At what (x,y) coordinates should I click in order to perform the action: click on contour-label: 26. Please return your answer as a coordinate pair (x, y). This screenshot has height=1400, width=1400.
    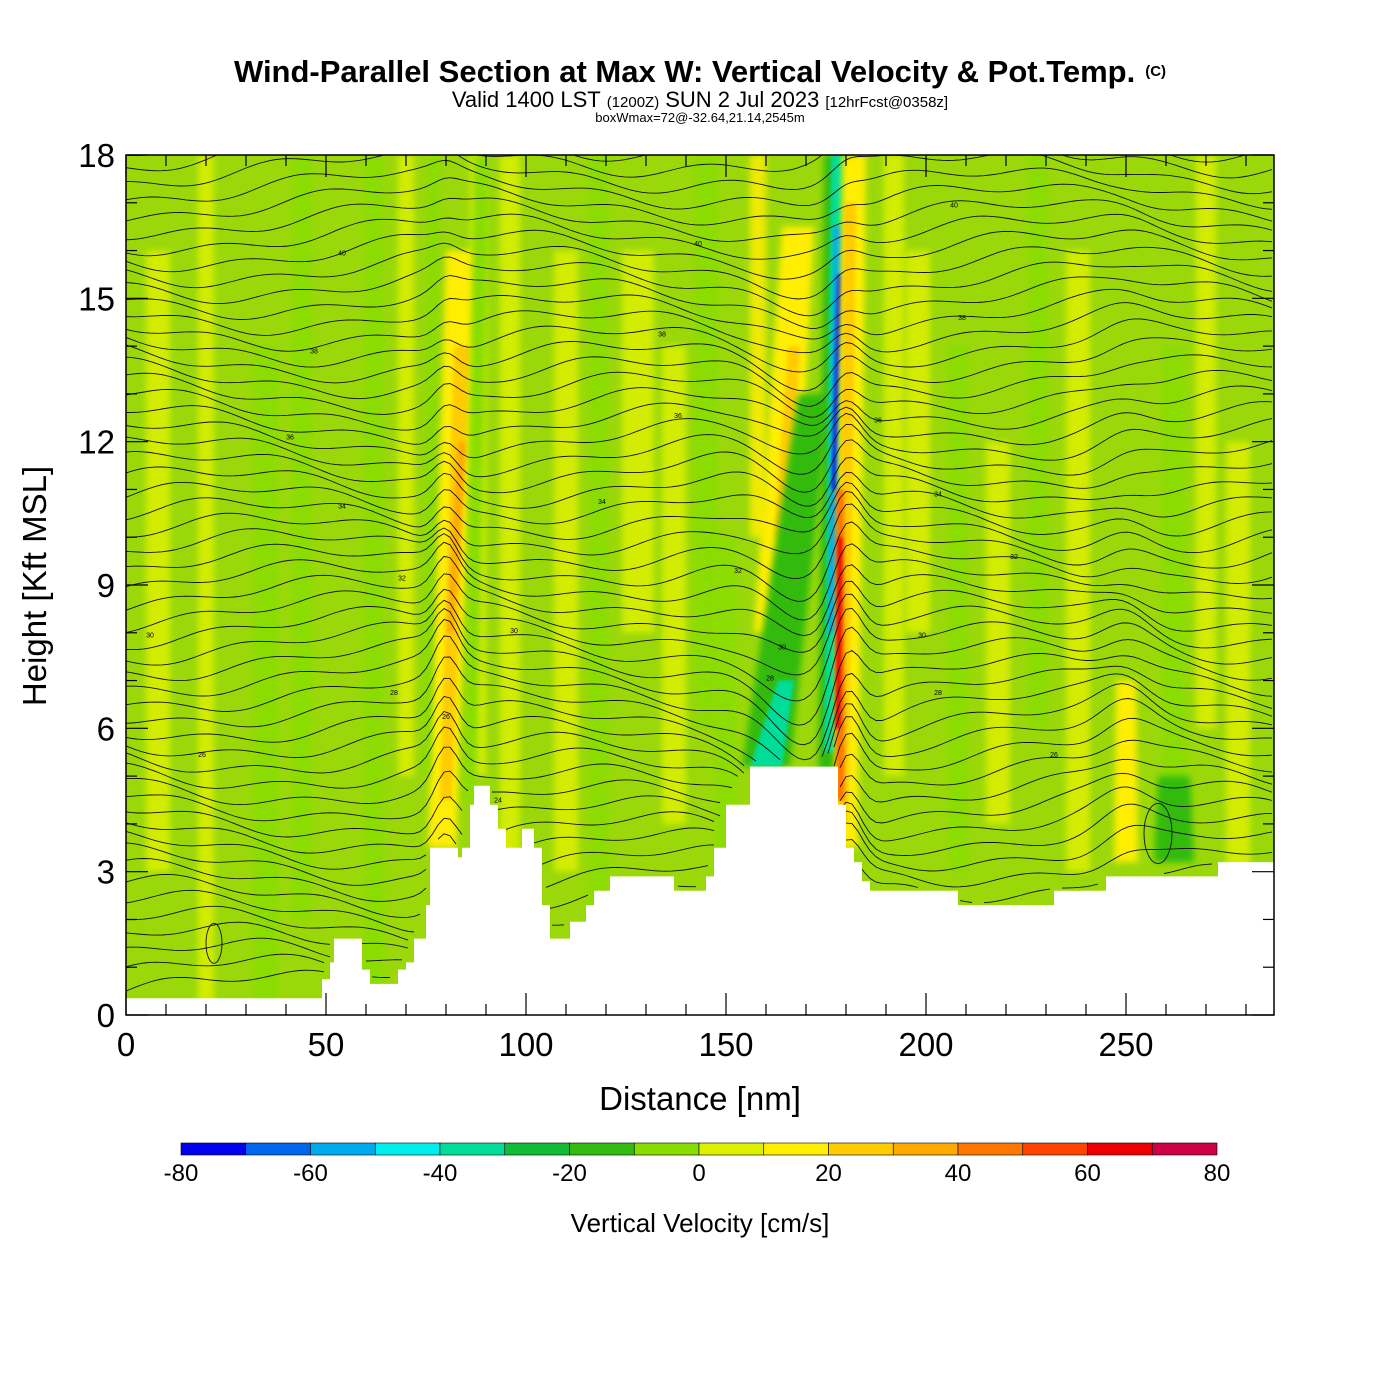
    Looking at the image, I should click on (202, 755).